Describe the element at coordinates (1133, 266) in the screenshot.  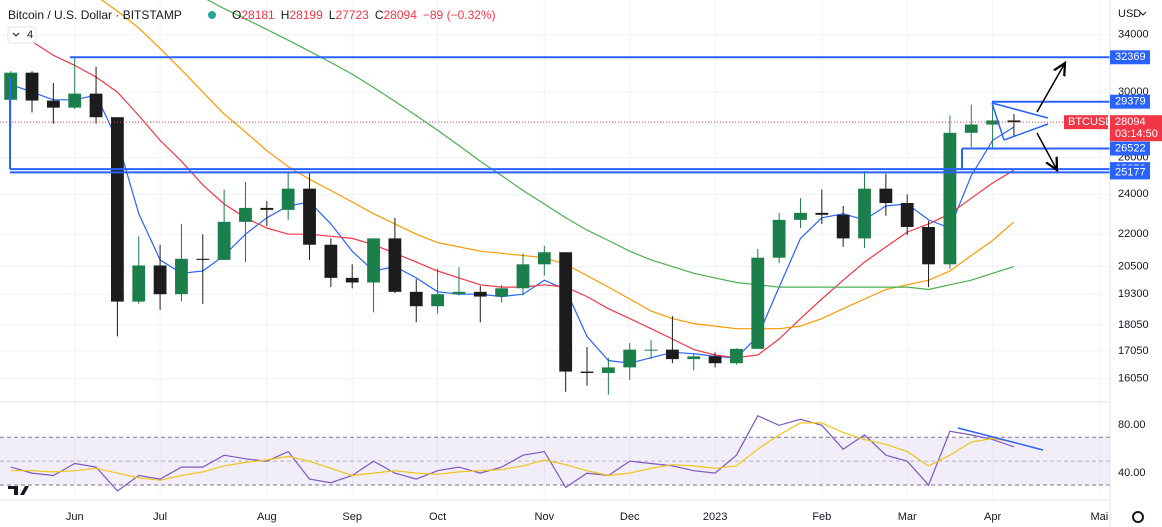
I see `y-tick-label: 20500` at that location.